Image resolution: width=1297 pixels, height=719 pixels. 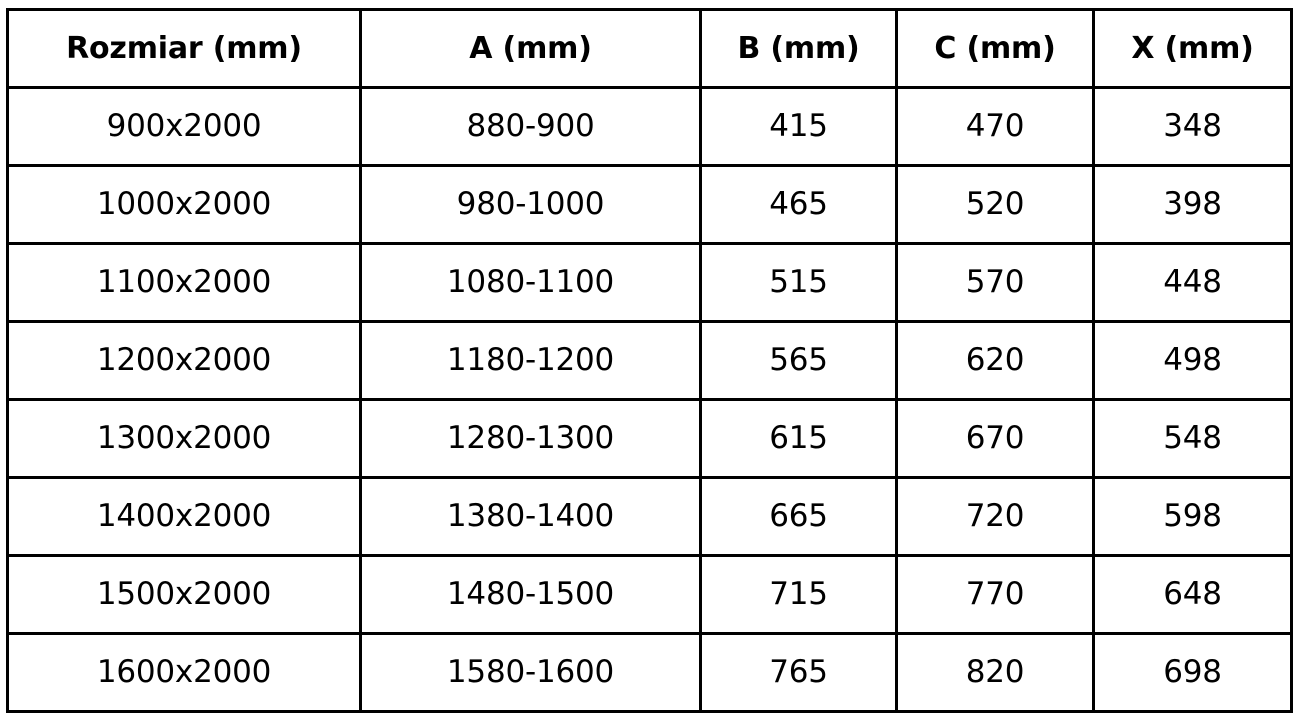 I want to click on cell-a: 1080-1100, so click(x=530, y=282).